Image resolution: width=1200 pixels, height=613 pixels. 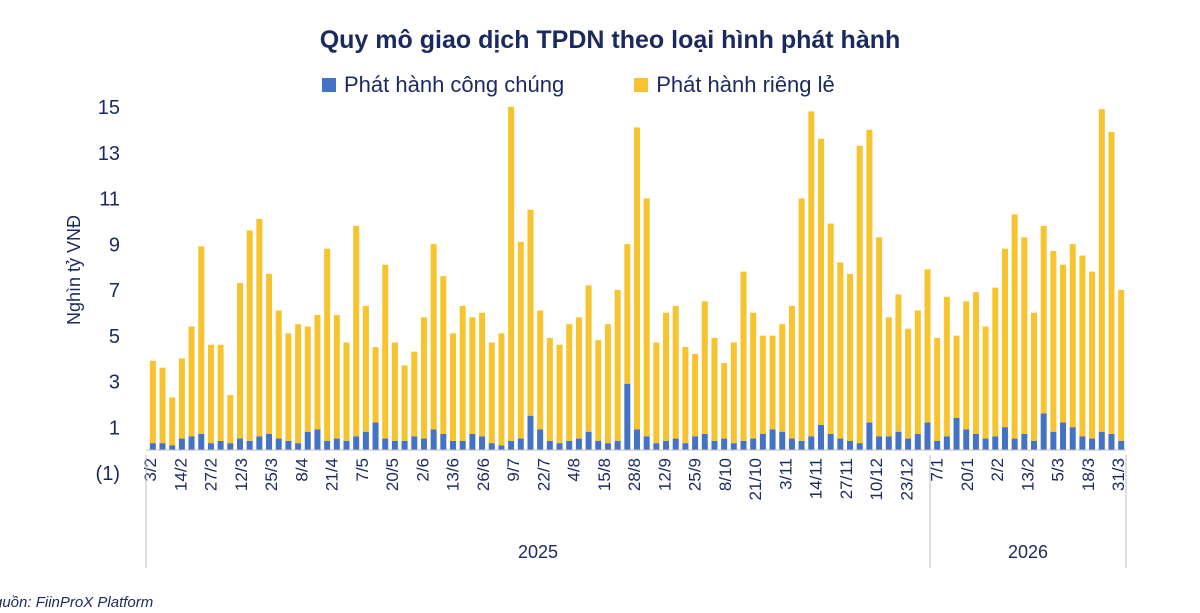 I want to click on source-note: guồn: FiinProX Platform, so click(x=77, y=602).